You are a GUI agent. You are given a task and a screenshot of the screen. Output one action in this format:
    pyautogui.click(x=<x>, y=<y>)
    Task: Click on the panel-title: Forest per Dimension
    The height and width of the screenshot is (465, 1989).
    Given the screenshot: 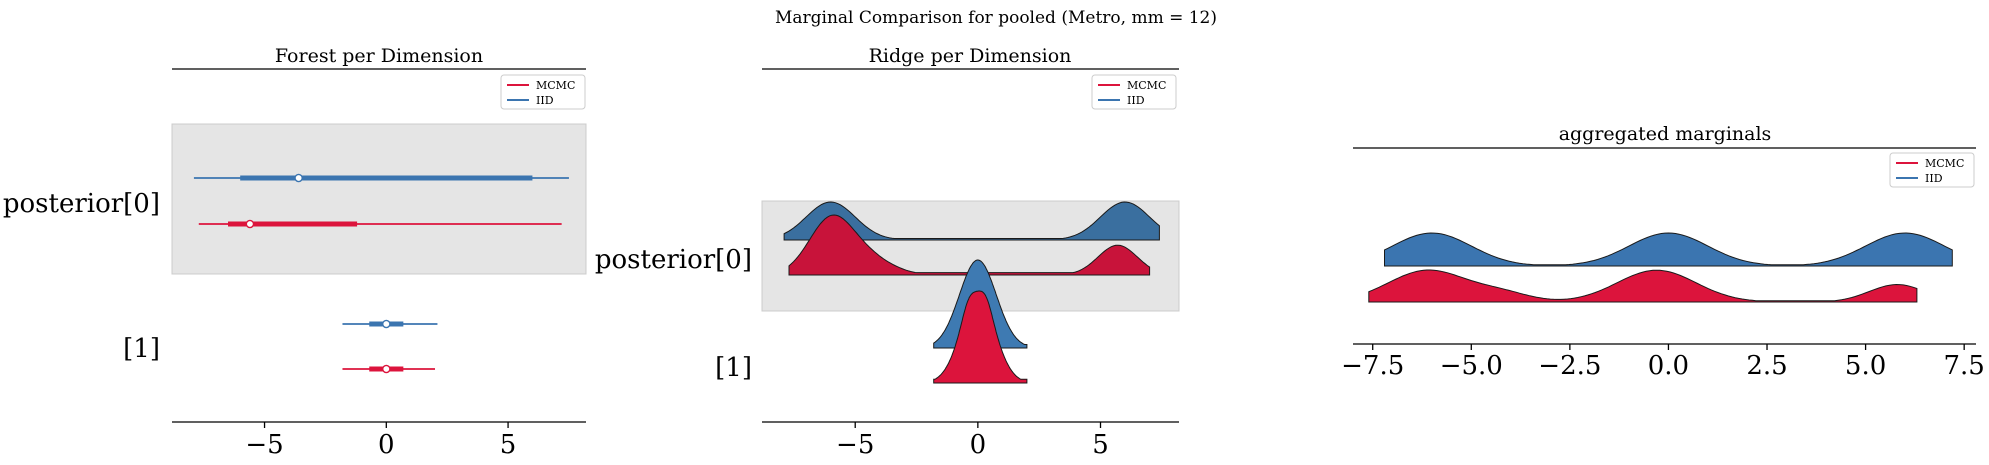 What is the action you would take?
    pyautogui.click(x=379, y=56)
    